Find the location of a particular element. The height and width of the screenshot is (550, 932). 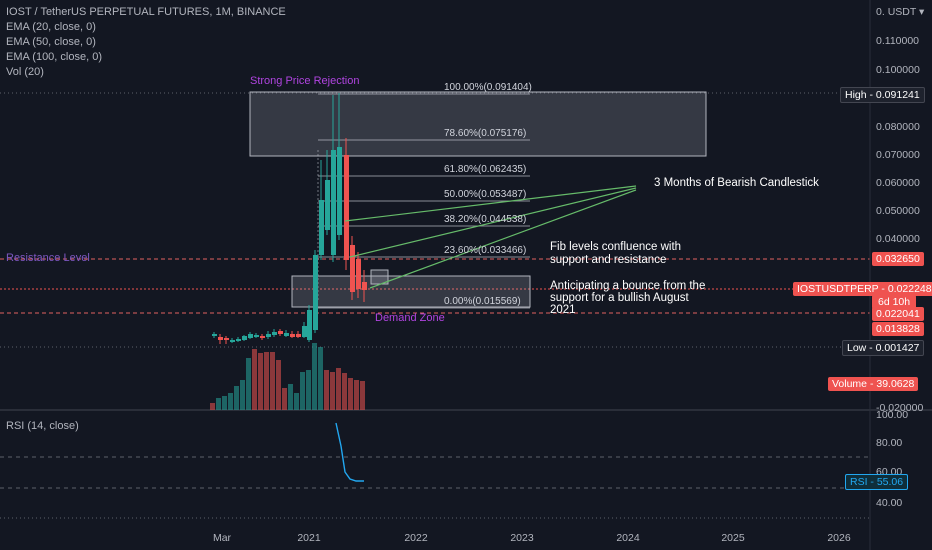

price-tick: 0.080000 is located at coordinates (898, 127).